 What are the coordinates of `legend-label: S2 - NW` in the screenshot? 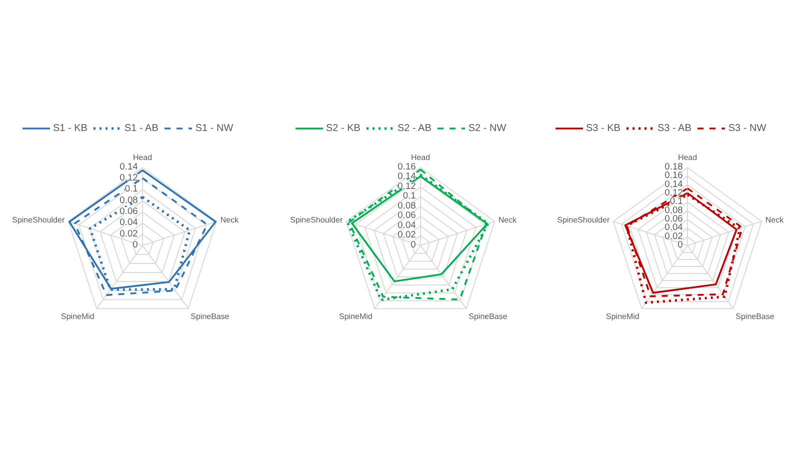 It's located at (487, 128).